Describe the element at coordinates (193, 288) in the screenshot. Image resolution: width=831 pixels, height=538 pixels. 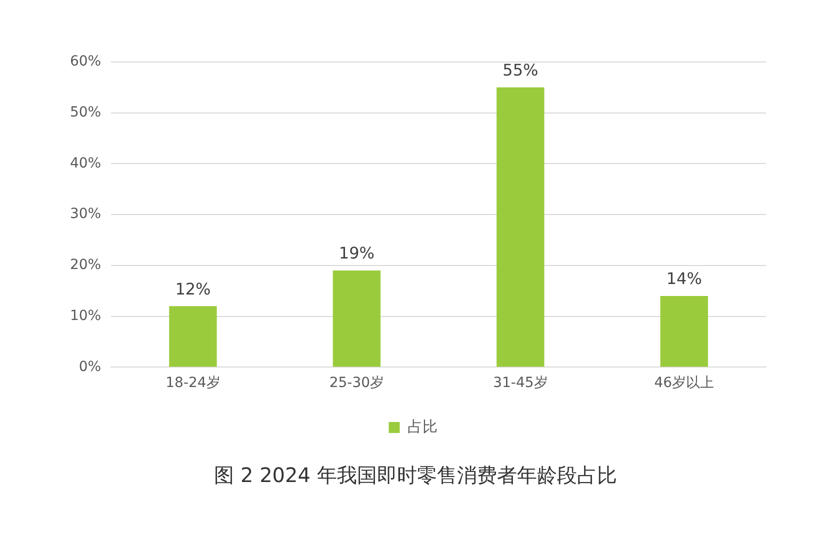
I see `data-label: 12%` at that location.